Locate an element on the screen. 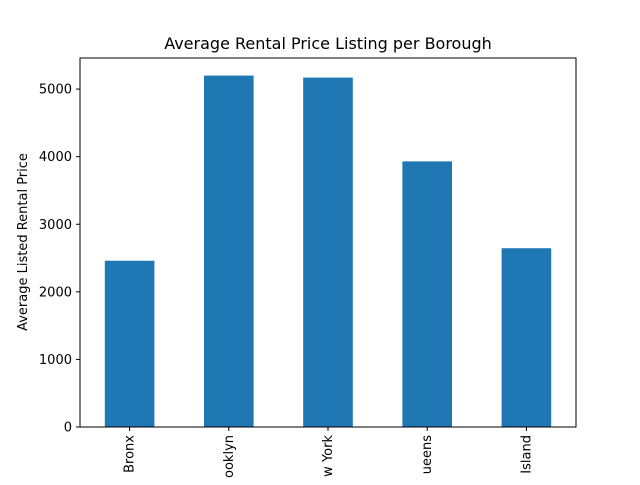 The image size is (640, 485). y-ticks: 0 1000 2000 3000 4000 5000 is located at coordinates (59, 259).